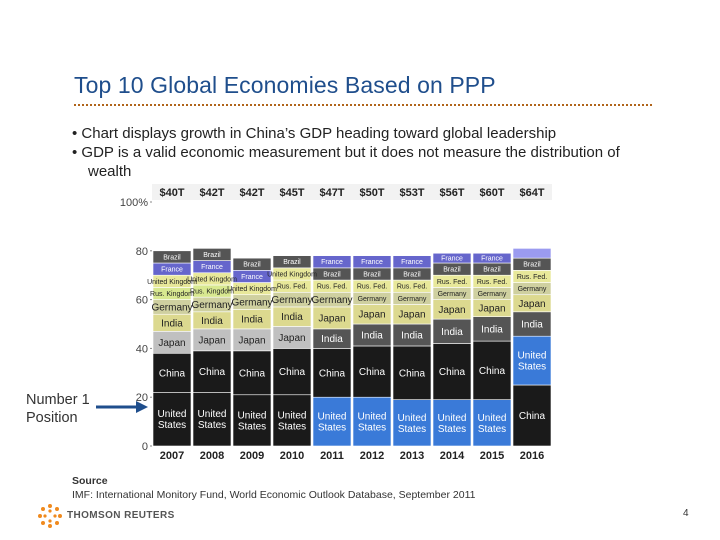 This screenshot has height=540, width=720. What do you see at coordinates (452, 456) in the screenshot?
I see `x-tick-label: 2014` at bounding box center [452, 456].